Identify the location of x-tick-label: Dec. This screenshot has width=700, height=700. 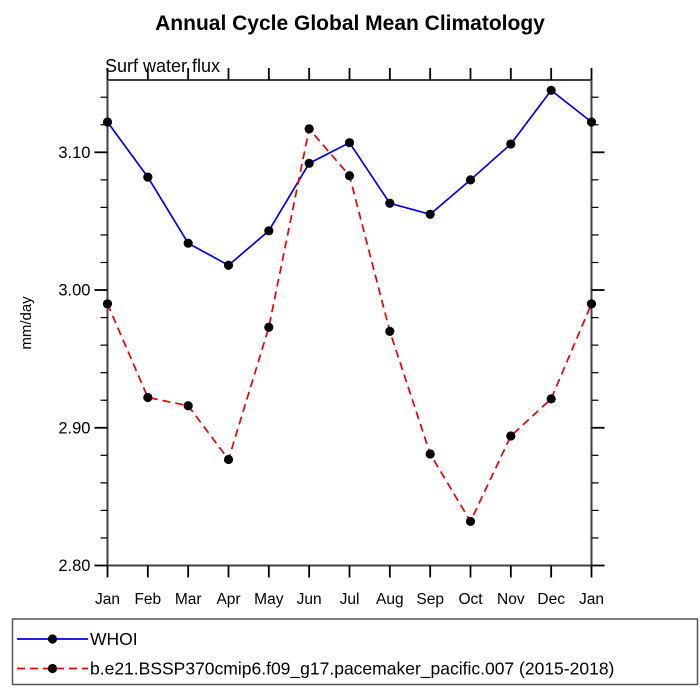
(551, 599).